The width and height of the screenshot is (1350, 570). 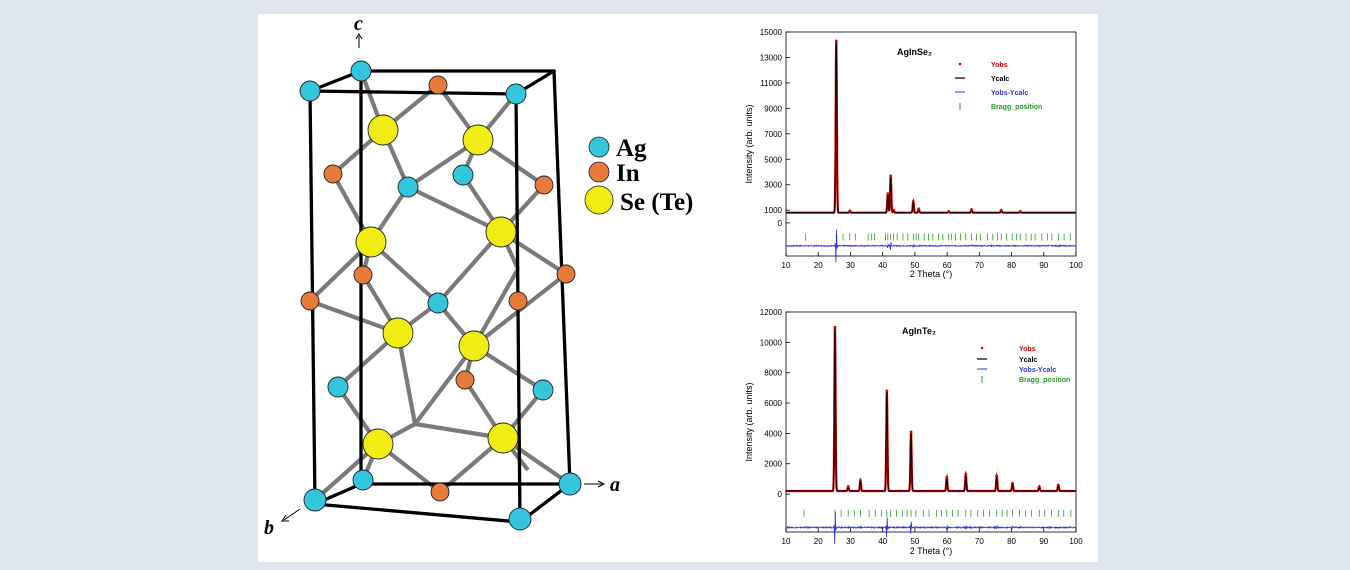 What do you see at coordinates (947, 541) in the screenshot?
I see `x-tick-label: 60` at bounding box center [947, 541].